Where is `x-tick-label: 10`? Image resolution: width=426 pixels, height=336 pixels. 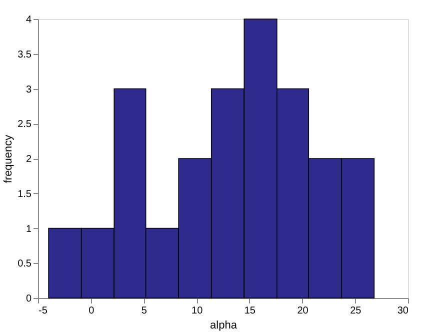
x-tick-label: 10 is located at coordinates (198, 311).